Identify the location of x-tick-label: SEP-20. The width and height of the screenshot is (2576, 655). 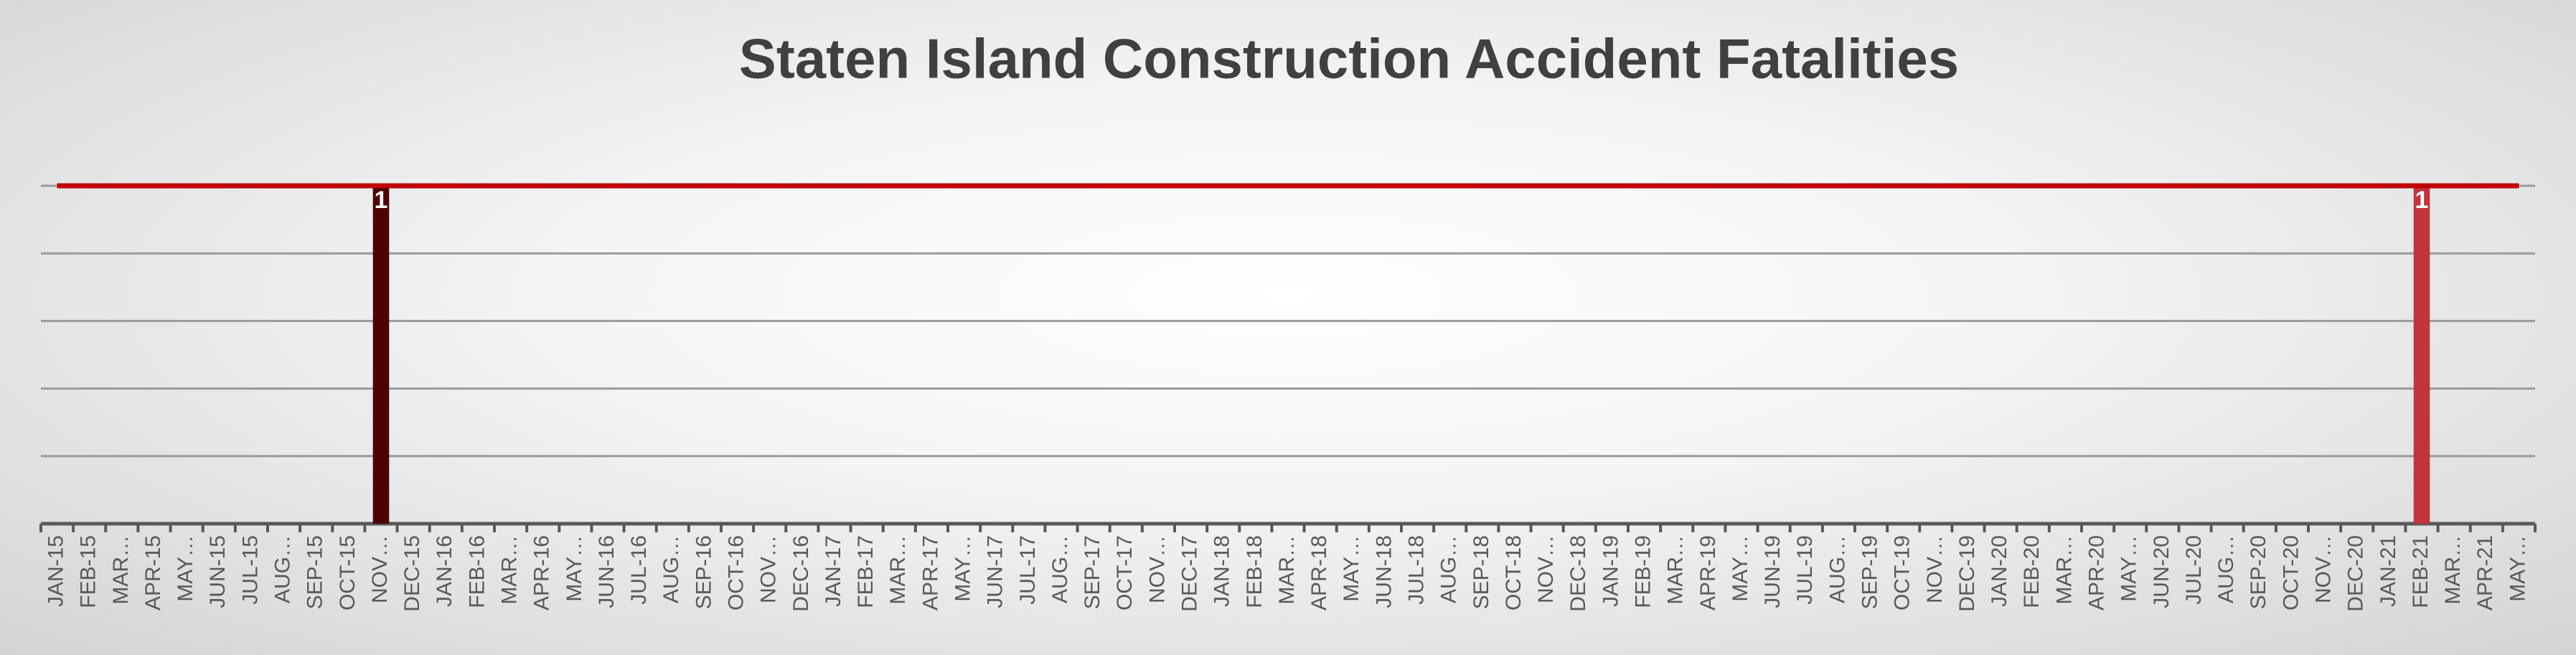
(2258, 572).